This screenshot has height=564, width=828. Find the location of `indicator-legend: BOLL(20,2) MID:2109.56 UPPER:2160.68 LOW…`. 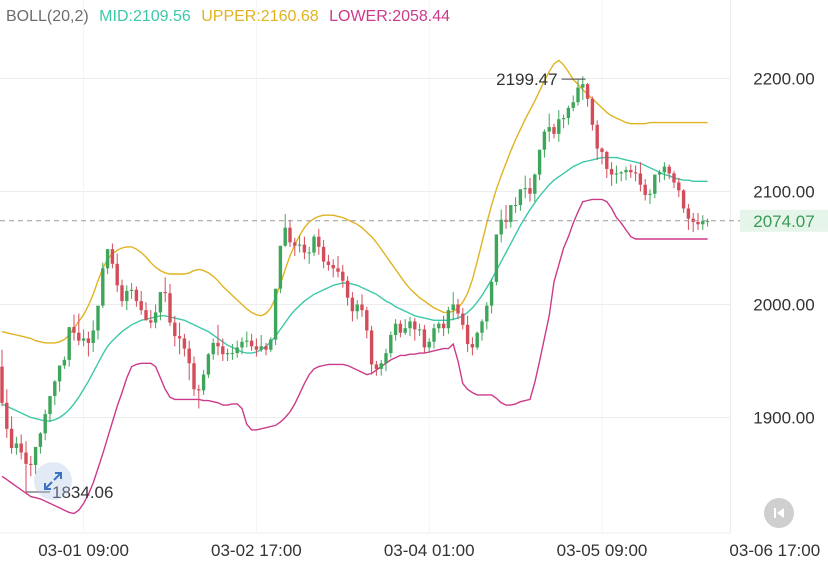

indicator-legend: BOLL(20,2) MID:2109.56 UPPER:2160.68 LOW… is located at coordinates (231, 17).